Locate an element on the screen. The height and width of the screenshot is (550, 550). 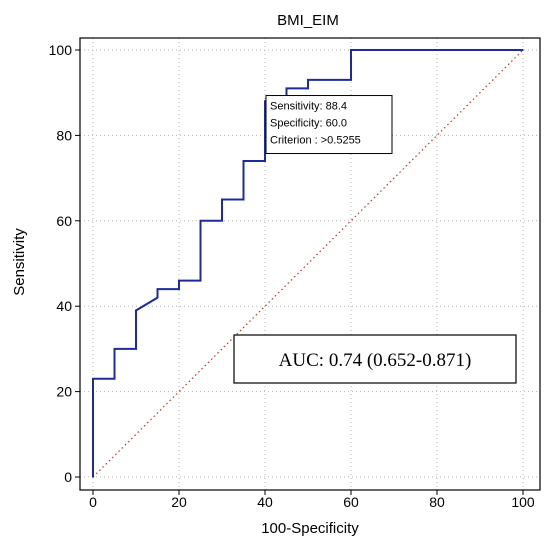
y-tick-label: 0 is located at coordinates (68, 477).